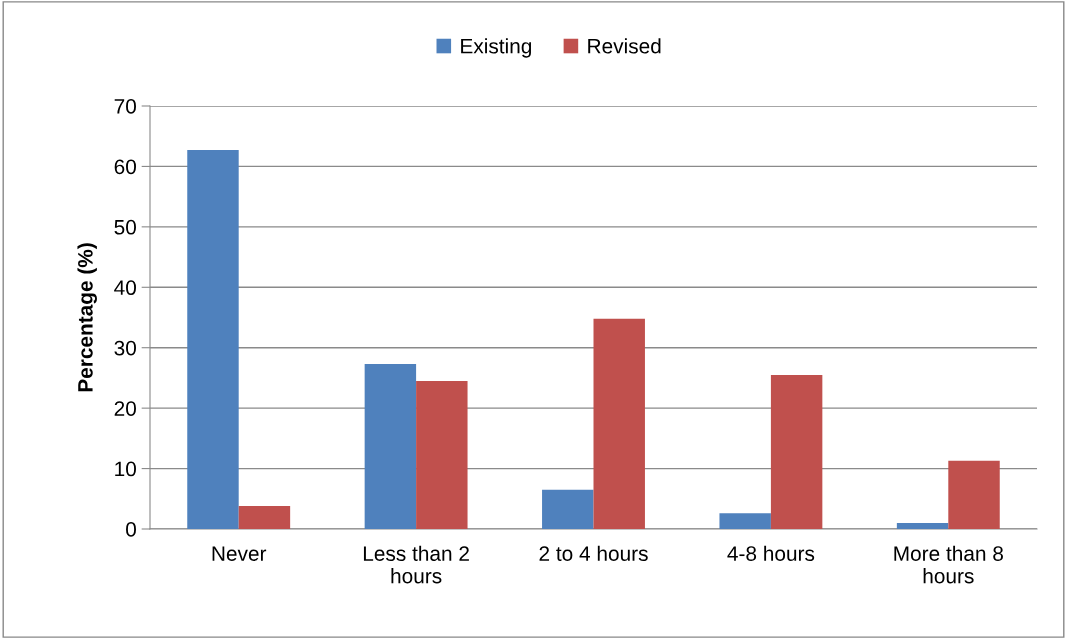 The width and height of the screenshot is (1067, 639). Describe the element at coordinates (624, 46) in the screenshot. I see `legend-label: Revised` at that location.